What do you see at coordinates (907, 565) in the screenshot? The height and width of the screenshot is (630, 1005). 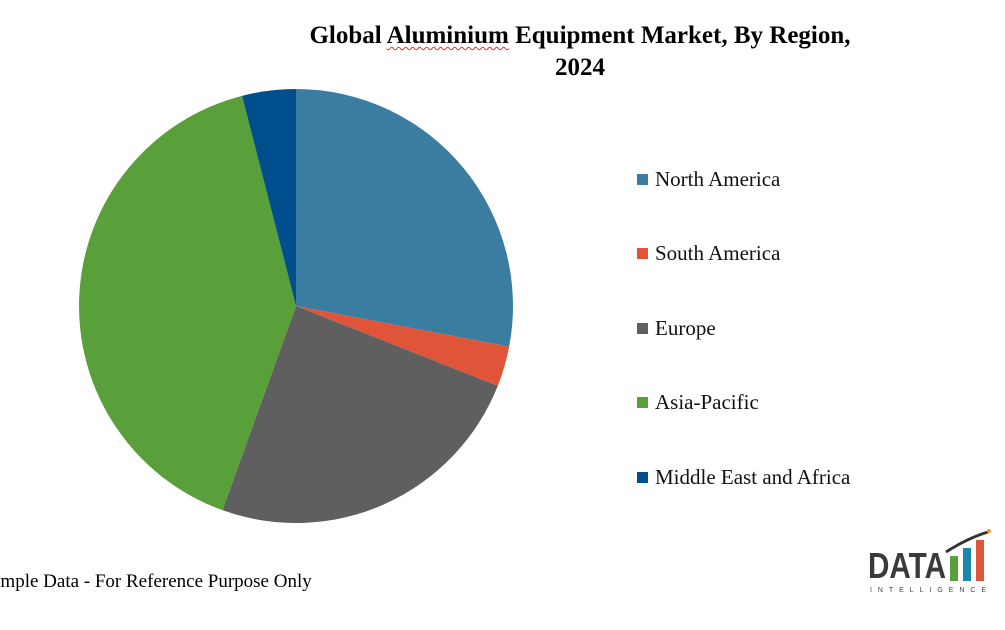 I see `svg-text: DATA` at bounding box center [907, 565].